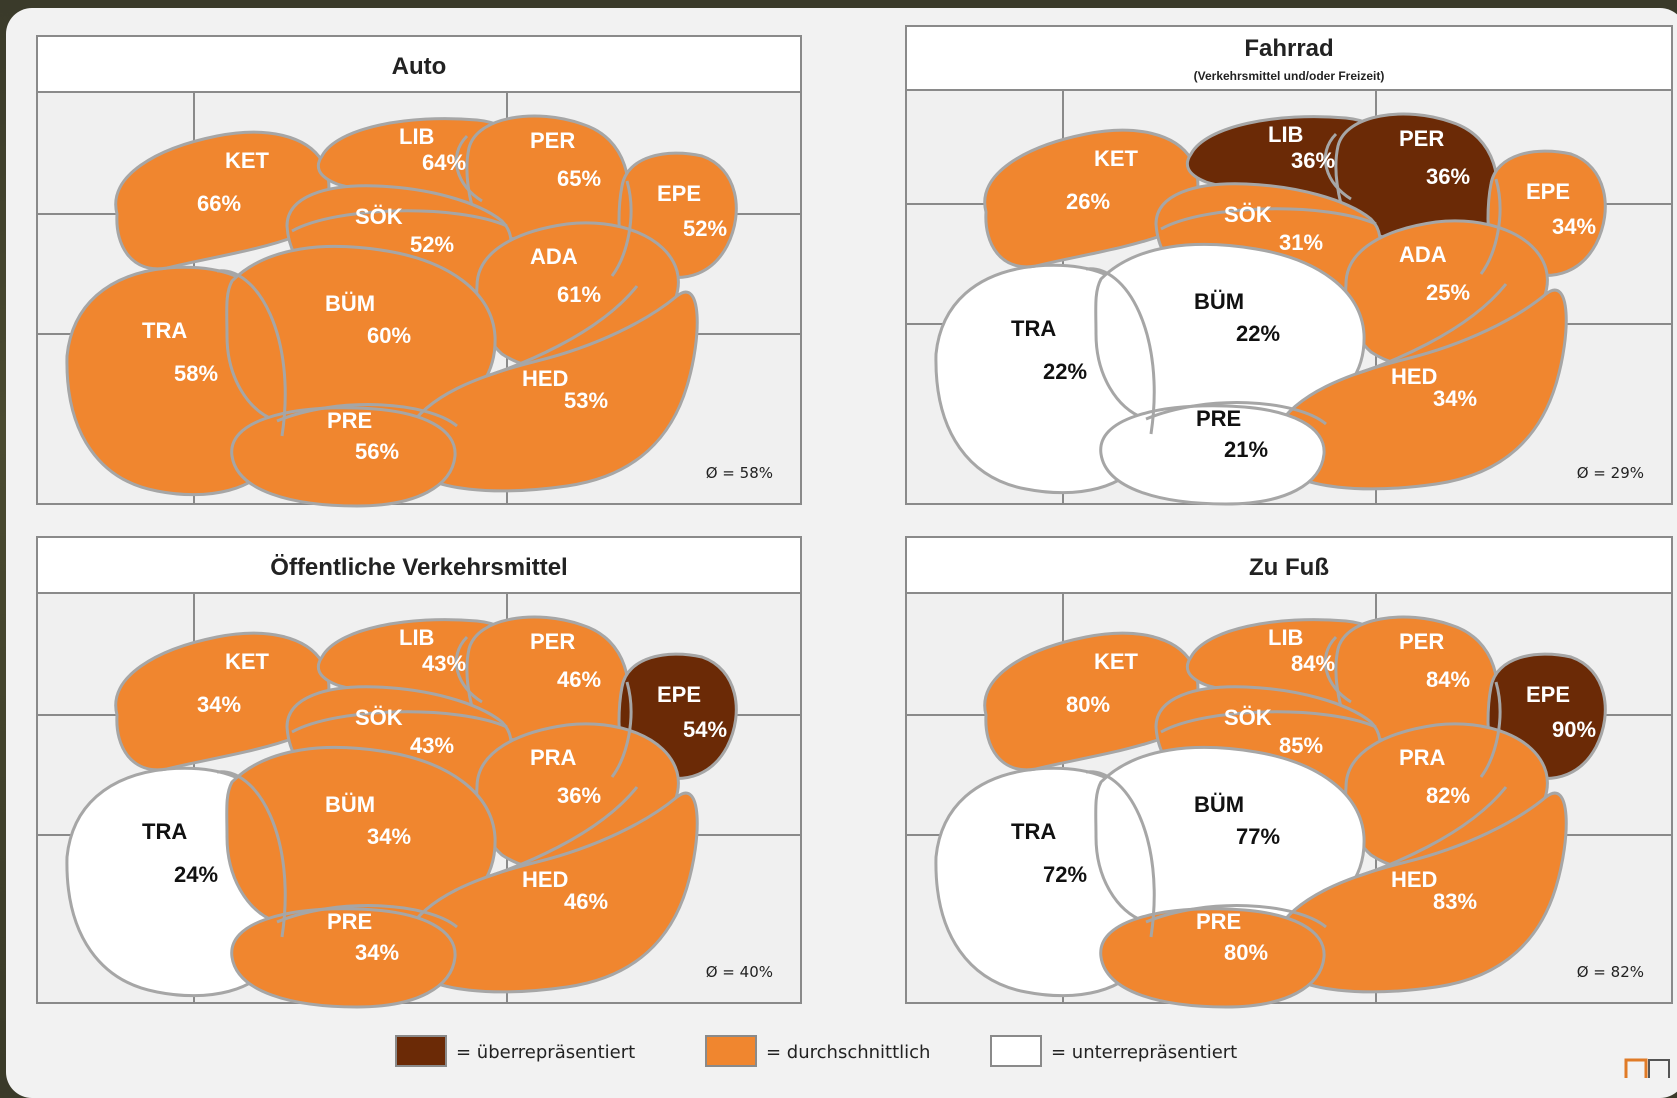 The height and width of the screenshot is (1098, 1677). Describe the element at coordinates (1258, 333) in the screenshot. I see `cluster-bum-value: 22%` at that location.